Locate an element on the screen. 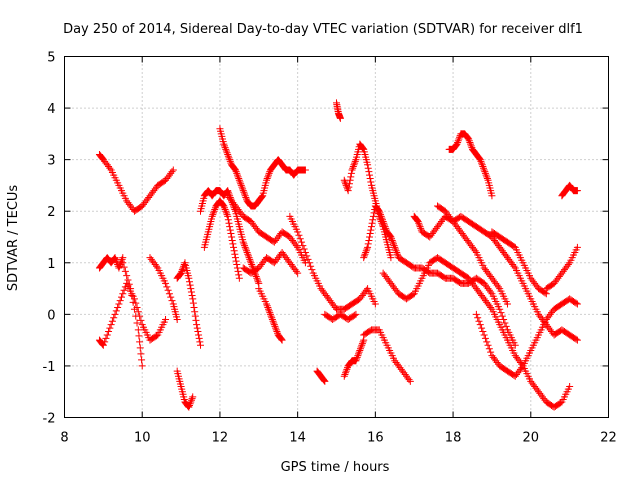 The image size is (640, 480). series-track-j is located at coordinates (262, 167).